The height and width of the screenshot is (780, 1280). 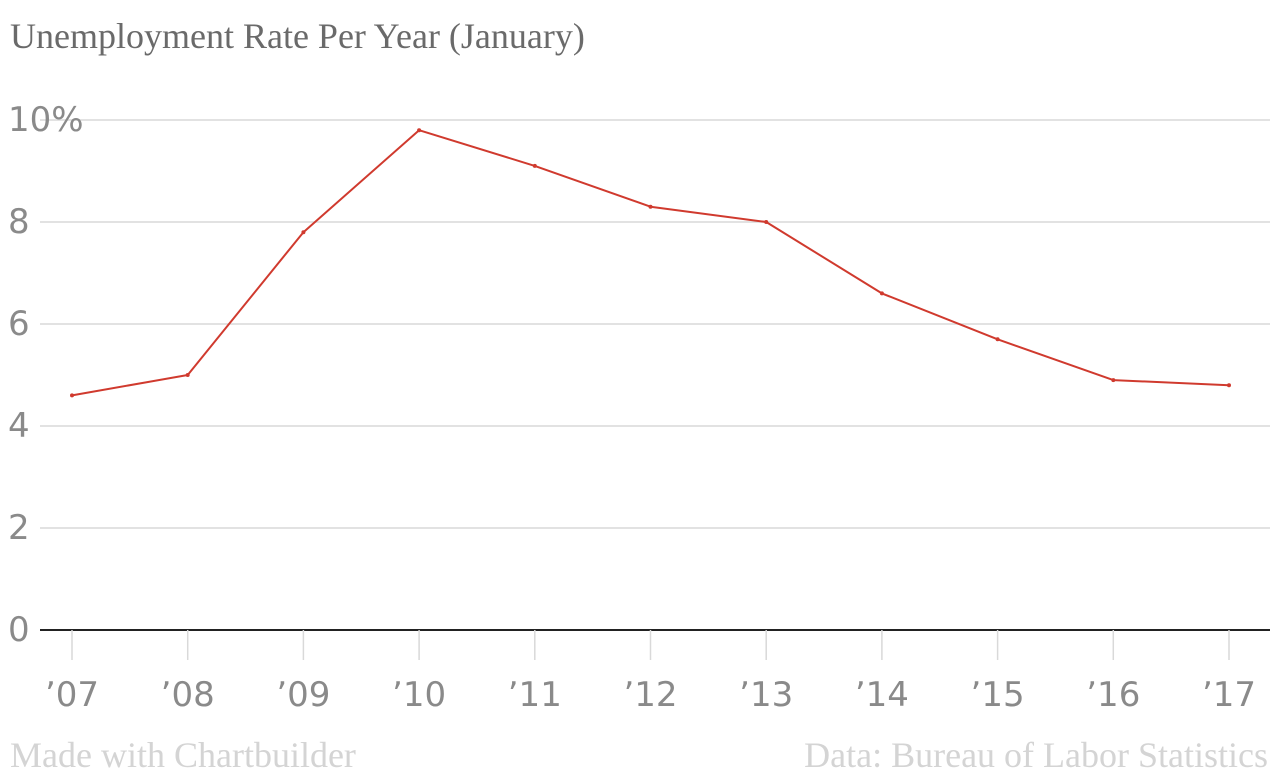 What do you see at coordinates (19, 630) in the screenshot?
I see `y-tick-label: 0` at bounding box center [19, 630].